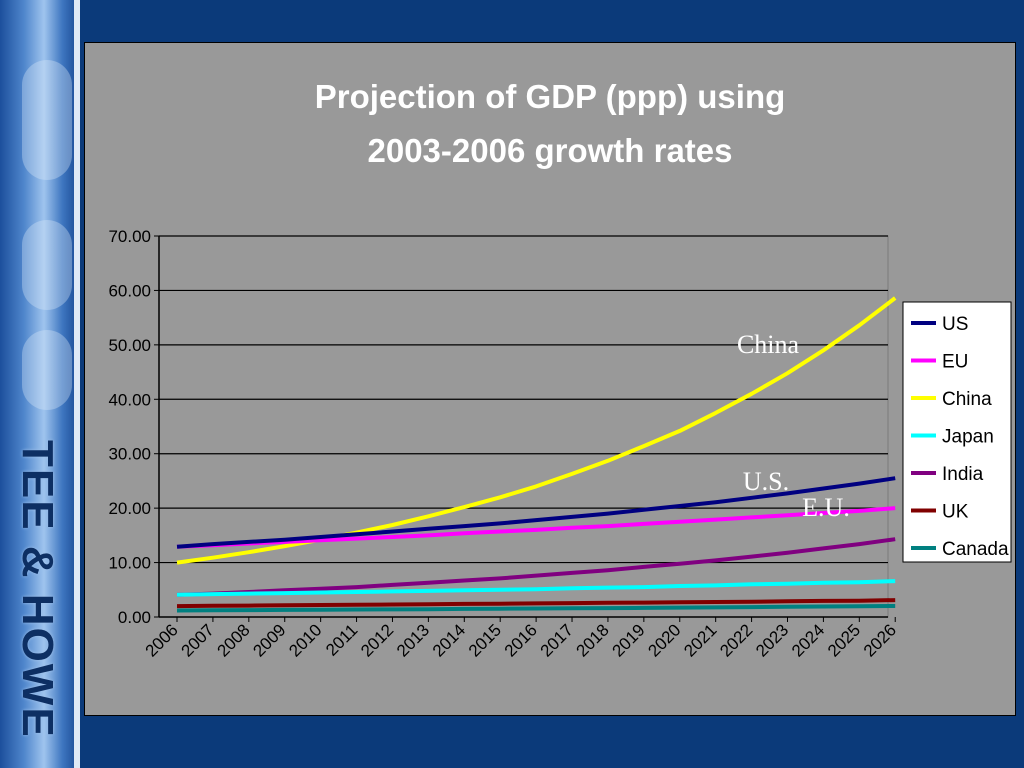  I want to click on legend-label-india: India, so click(963, 474).